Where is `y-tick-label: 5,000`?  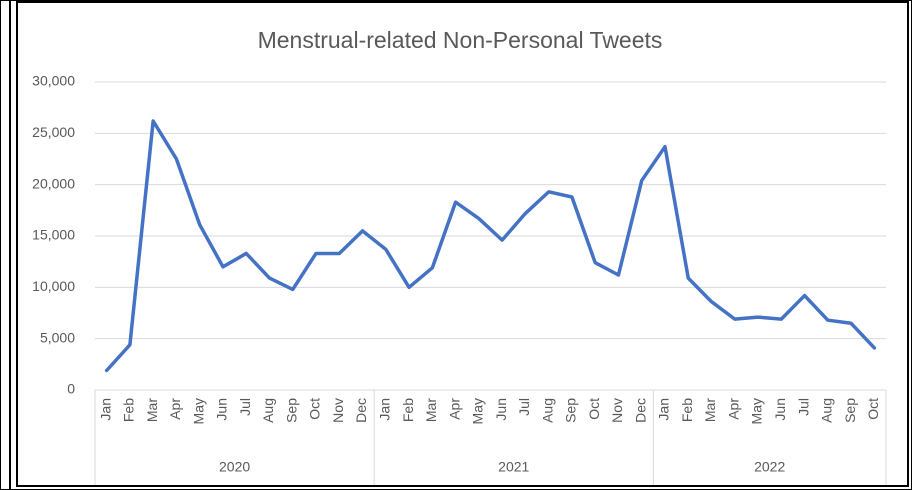
y-tick-label: 5,000 is located at coordinates (57, 337).